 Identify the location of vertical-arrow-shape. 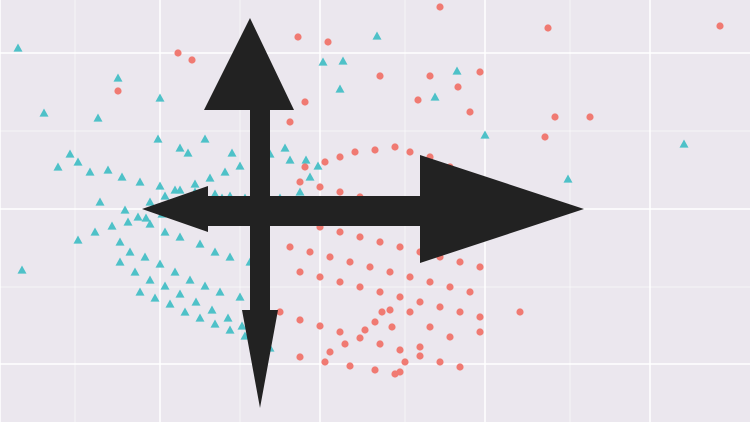
(249, 213).